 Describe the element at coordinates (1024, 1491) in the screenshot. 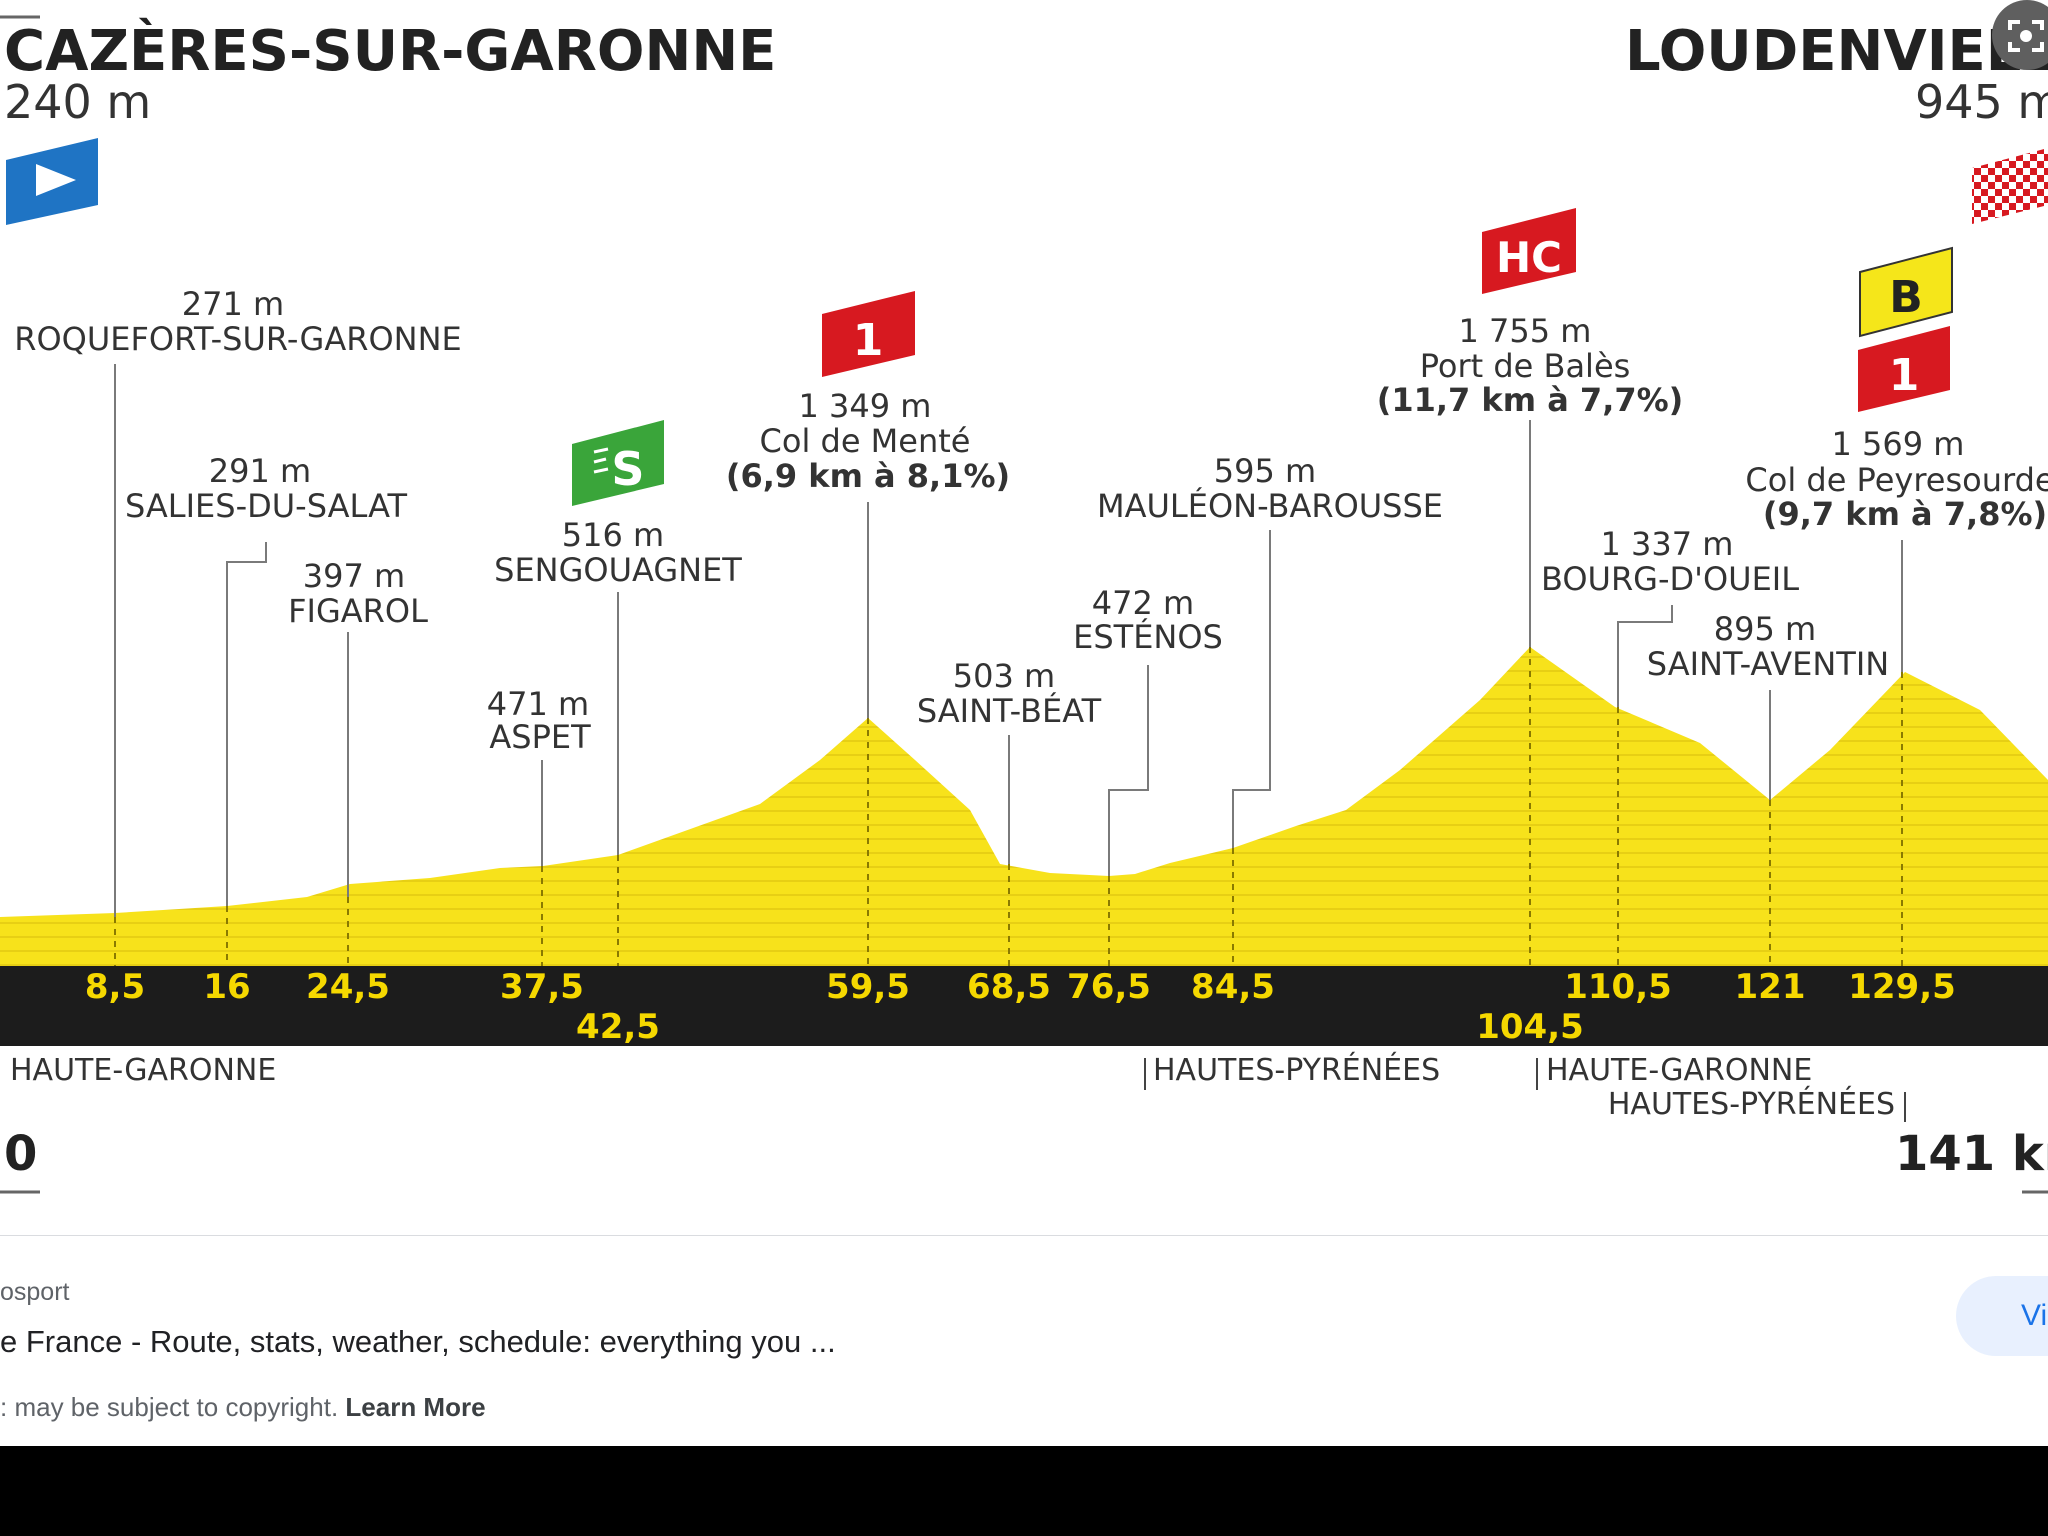

I see `bottom-bar` at that location.